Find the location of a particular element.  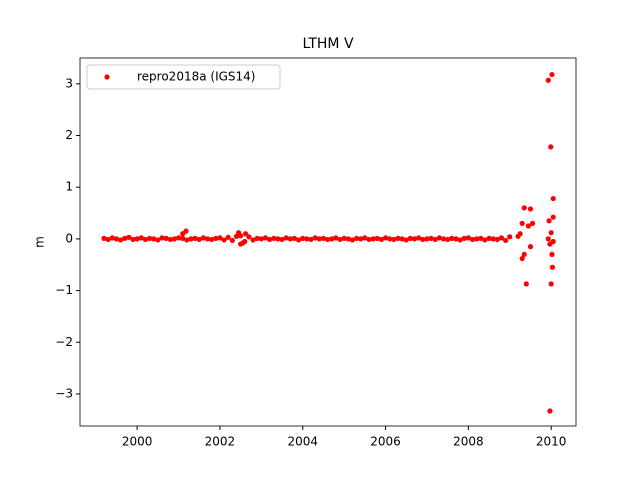

y-tick-label: 1 is located at coordinates (69, 187).